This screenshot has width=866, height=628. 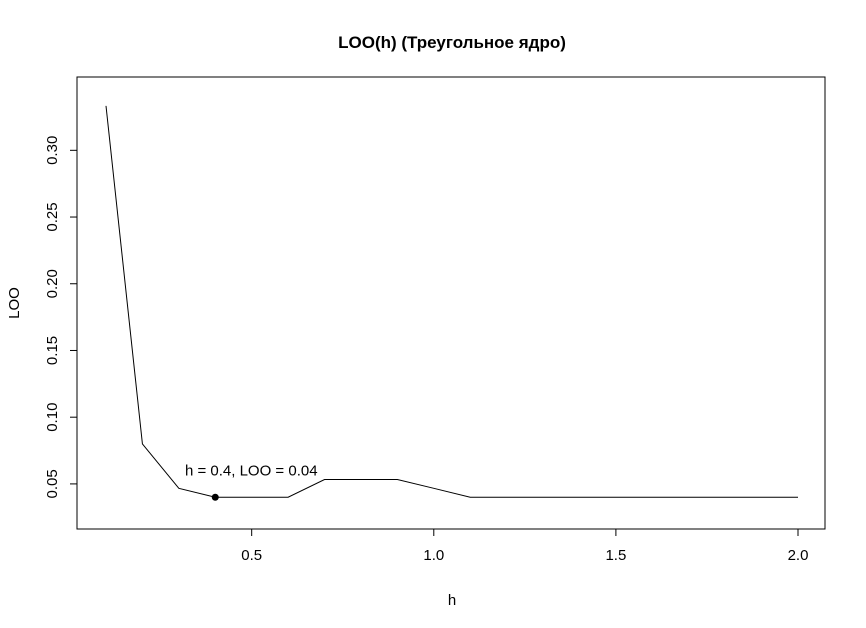 What do you see at coordinates (215, 497) in the screenshot?
I see `optimal-h-point` at bounding box center [215, 497].